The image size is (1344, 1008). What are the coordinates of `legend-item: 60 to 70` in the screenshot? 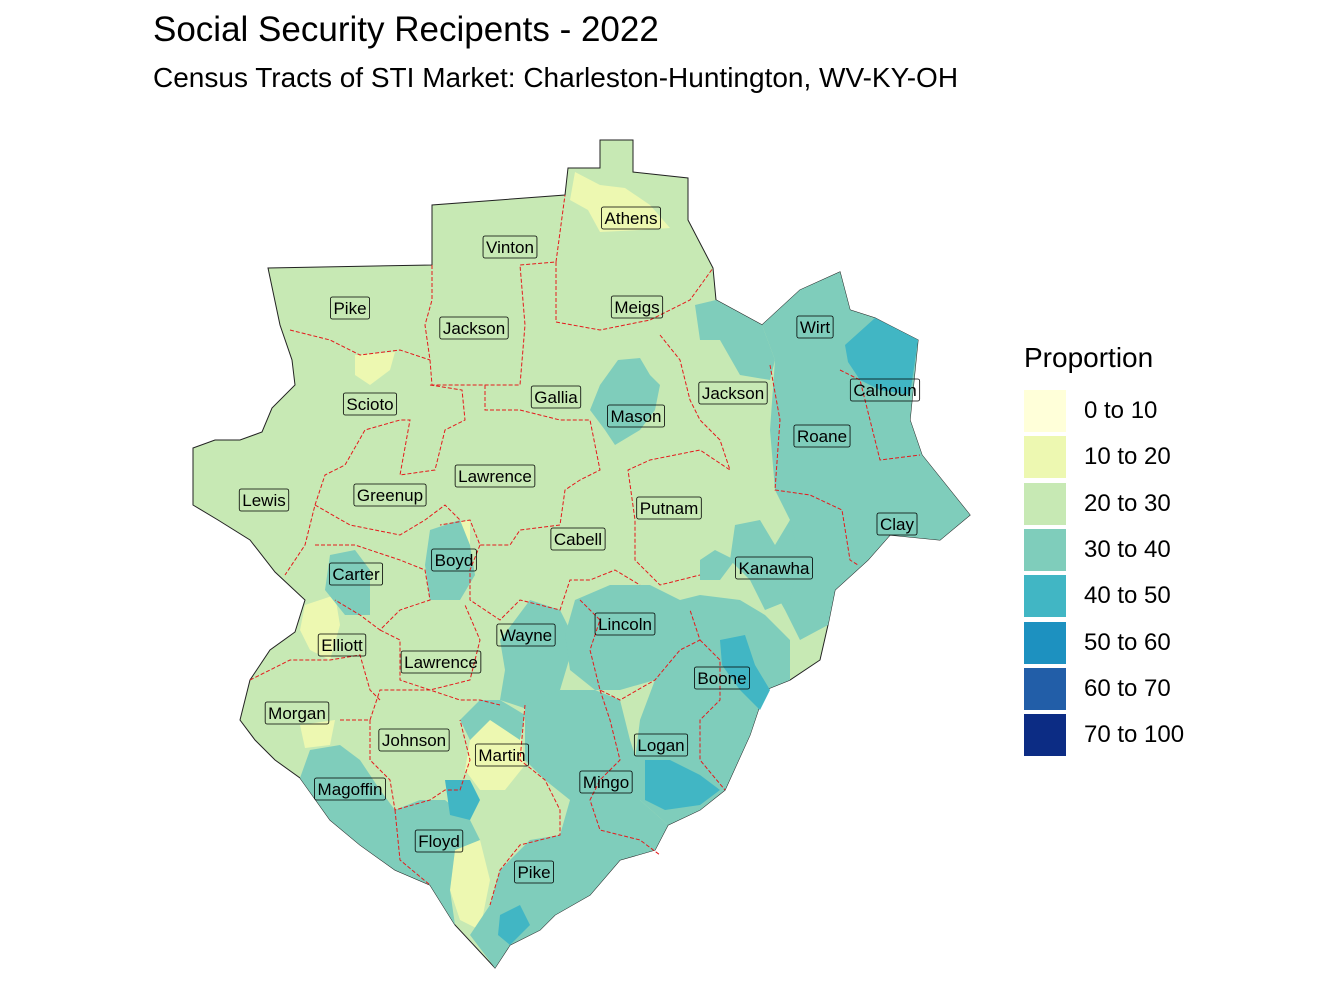 It's located at (1104, 689).